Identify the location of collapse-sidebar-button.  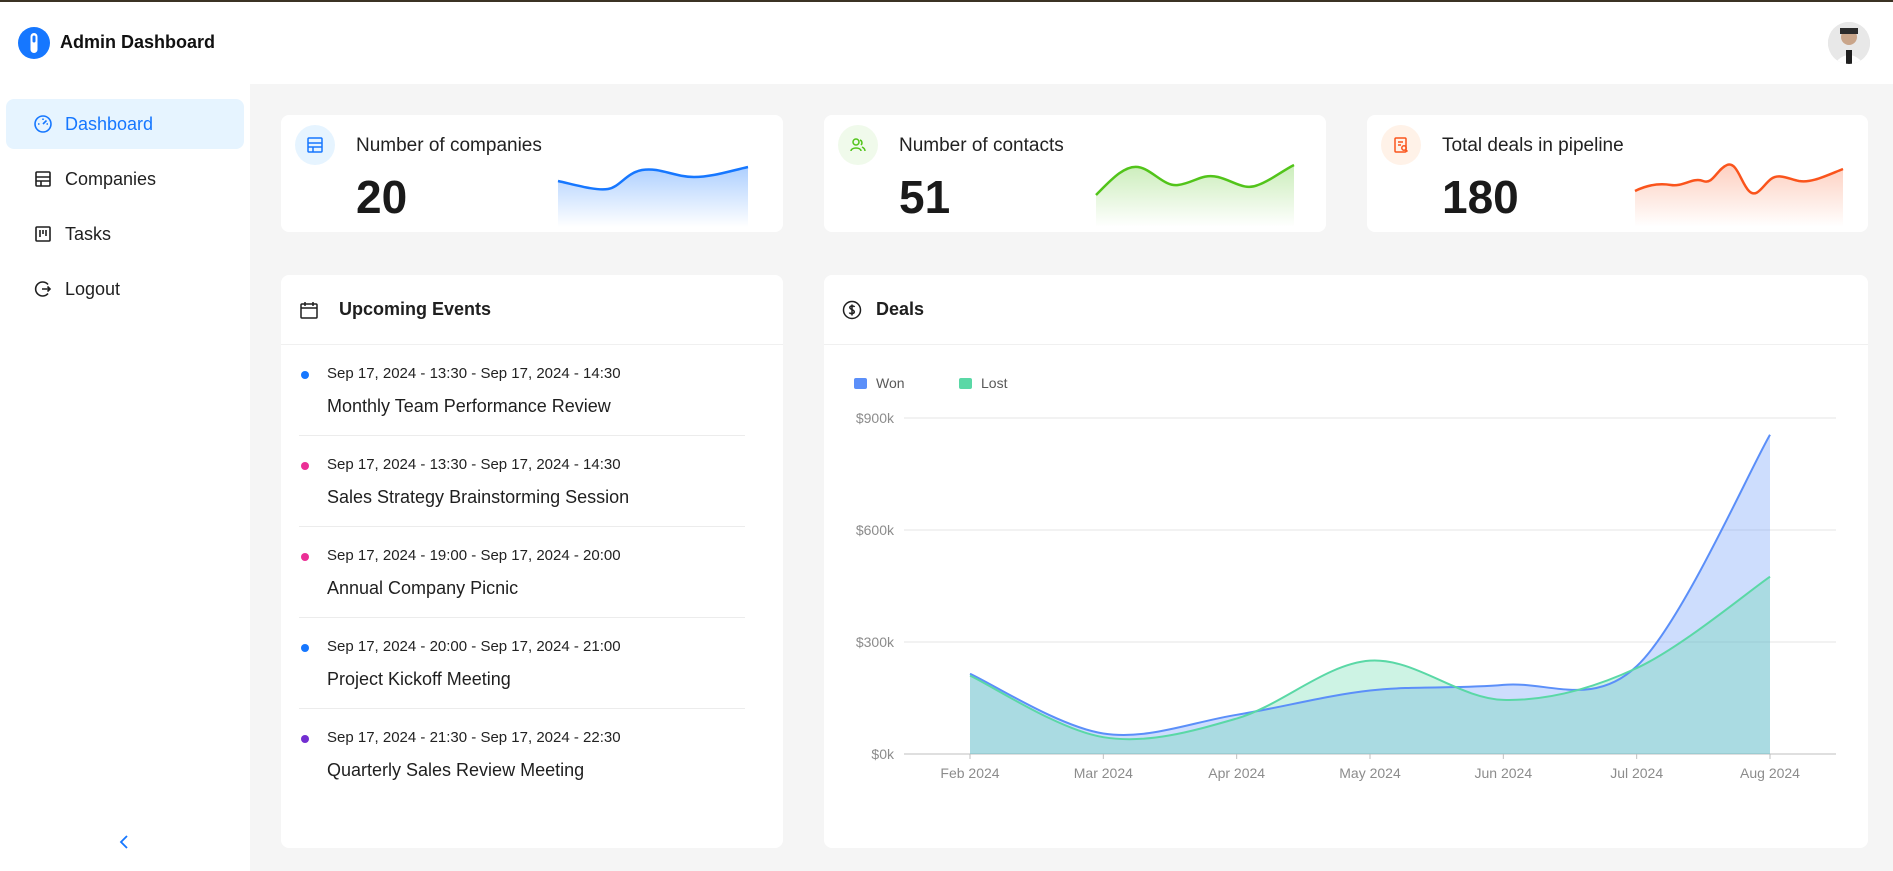
(124, 842).